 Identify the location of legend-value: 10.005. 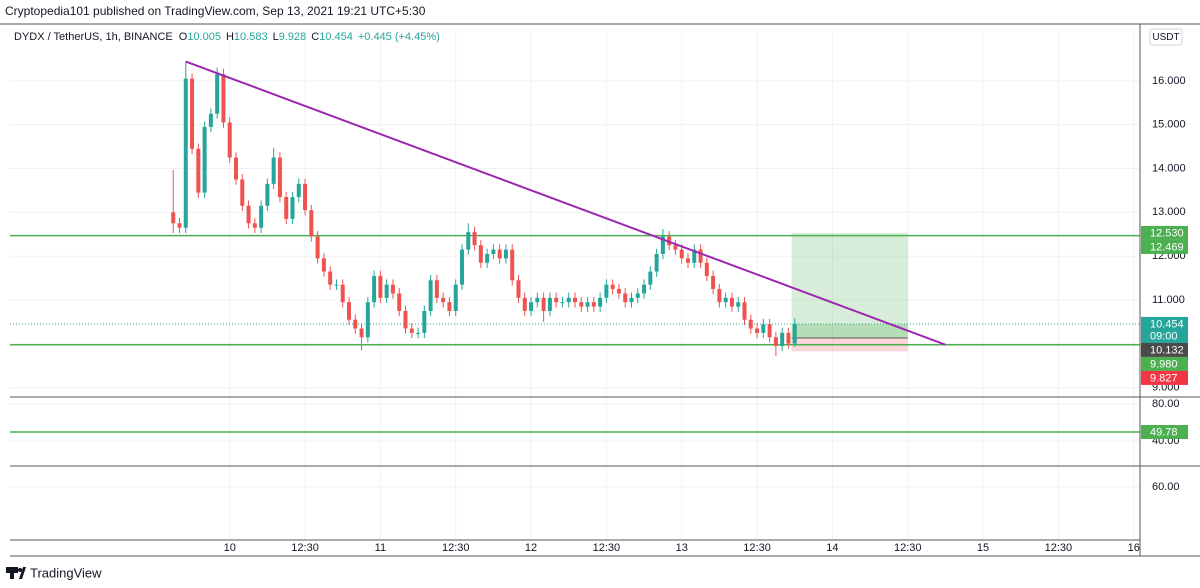
(204, 37).